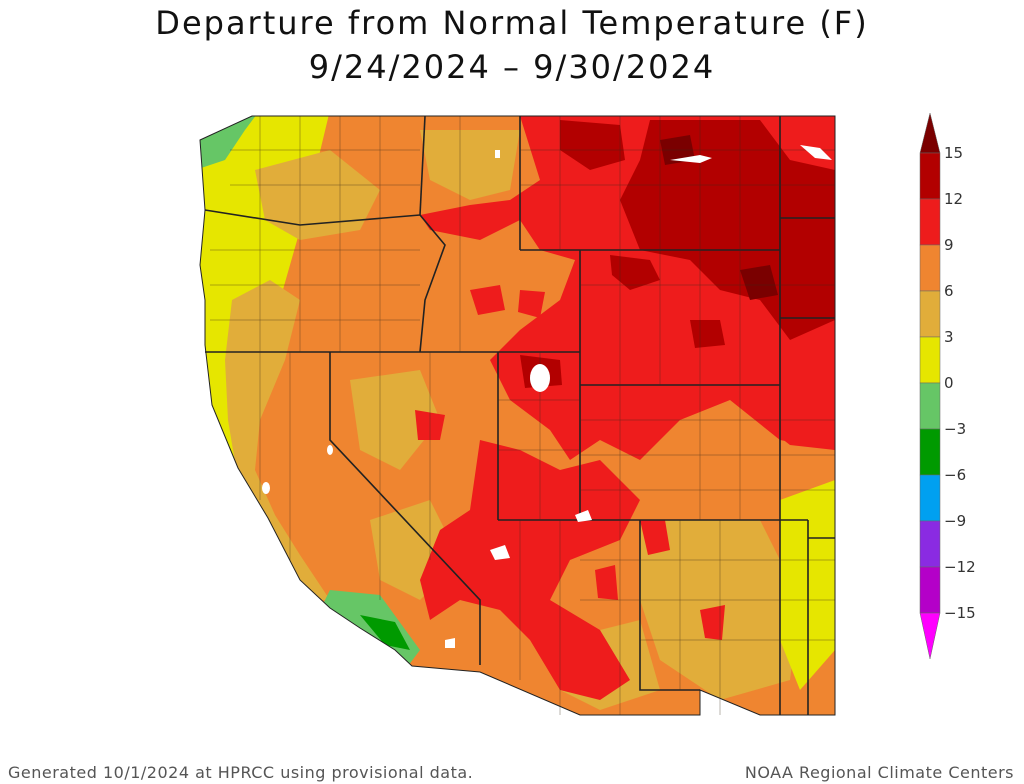 The width and height of the screenshot is (1024, 784). What do you see at coordinates (955, 521) in the screenshot?
I see `legend-tick-label: −9` at bounding box center [955, 521].